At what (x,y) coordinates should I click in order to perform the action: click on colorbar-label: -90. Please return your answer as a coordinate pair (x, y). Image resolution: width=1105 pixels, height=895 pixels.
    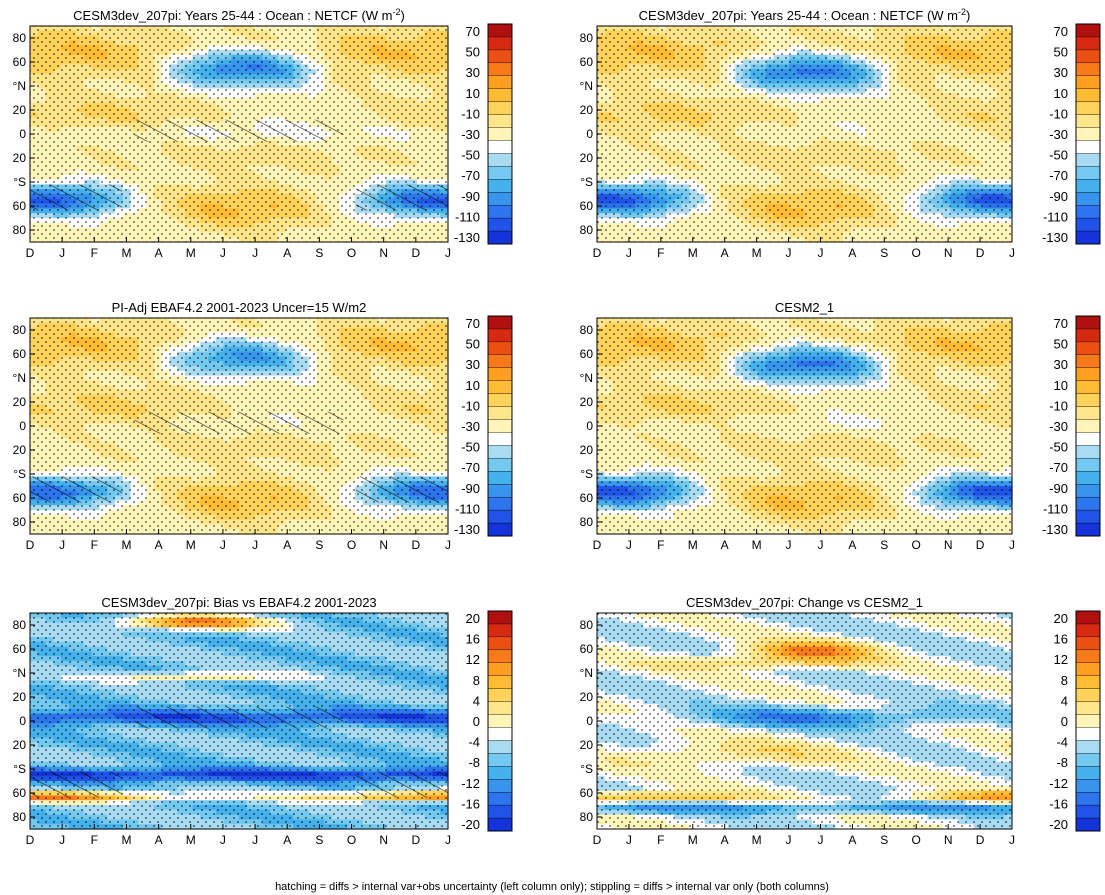
    Looking at the image, I should click on (470, 196).